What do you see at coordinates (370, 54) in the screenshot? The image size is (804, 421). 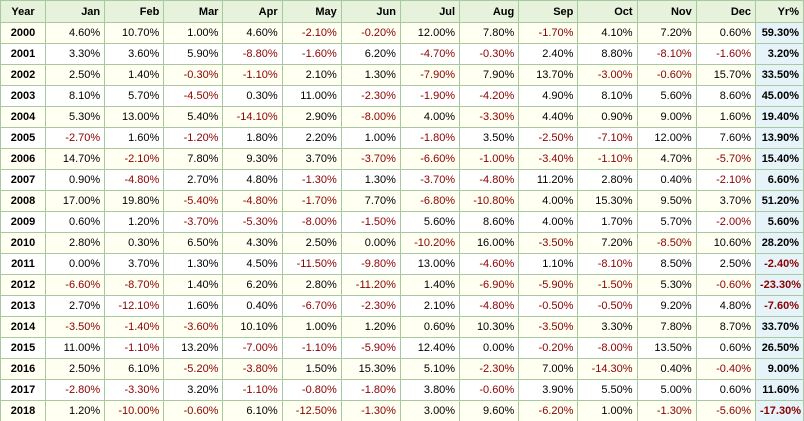 I see `month-cell: 6.20%` at bounding box center [370, 54].